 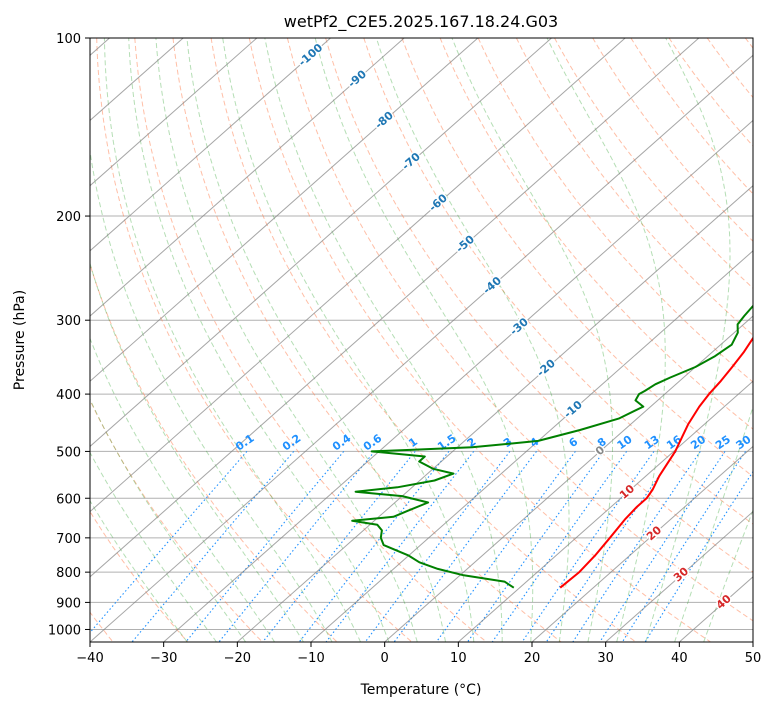 I want to click on y-tick-label: 200, so click(x=68, y=217).